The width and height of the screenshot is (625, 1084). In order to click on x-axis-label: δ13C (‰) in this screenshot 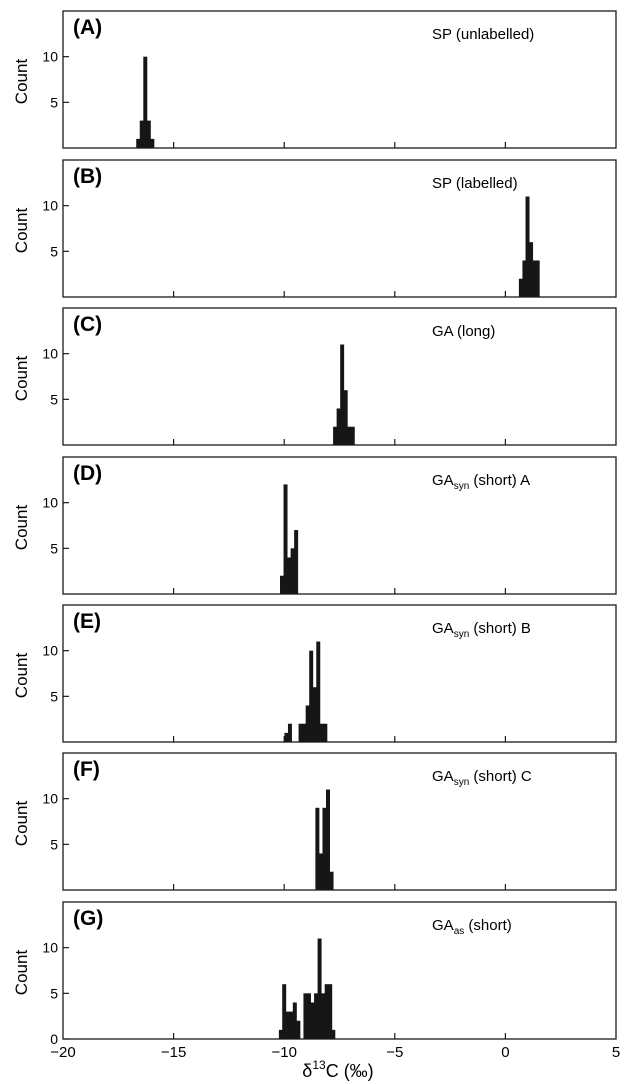, I will do `click(337, 1069)`.